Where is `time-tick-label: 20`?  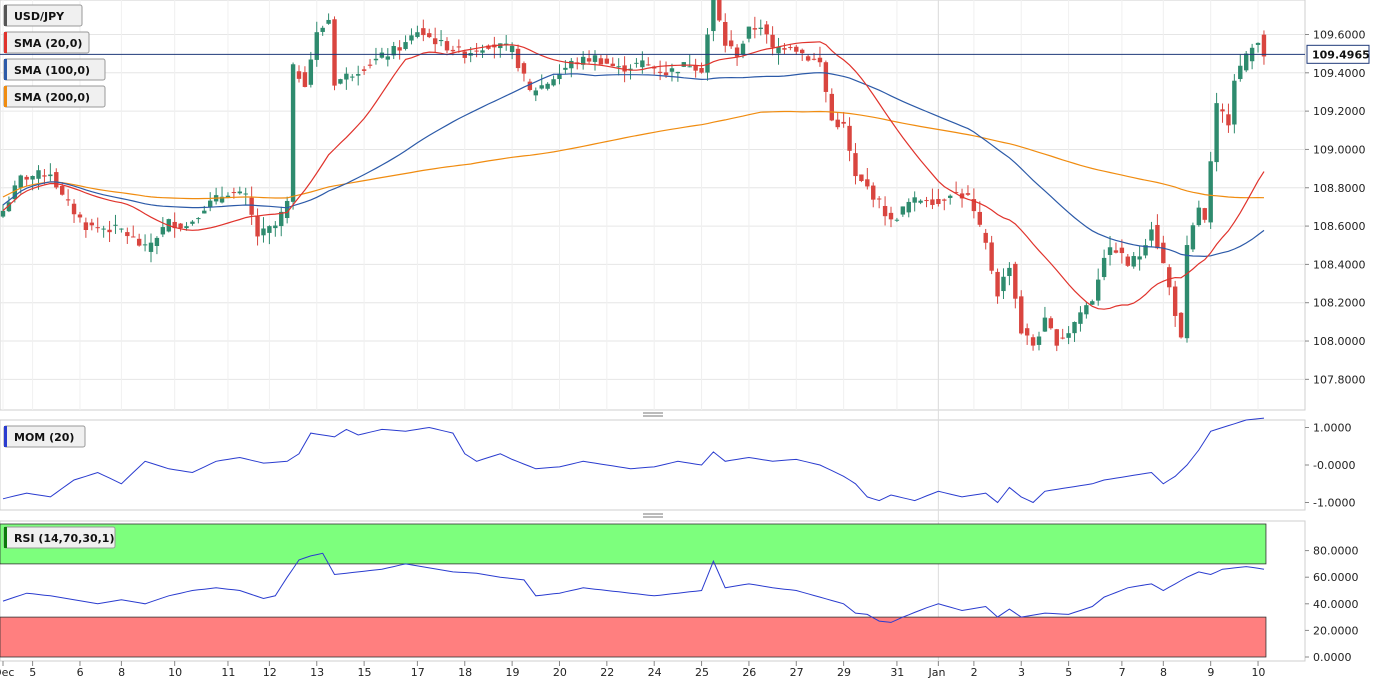
time-tick-label: 20 is located at coordinates (560, 672).